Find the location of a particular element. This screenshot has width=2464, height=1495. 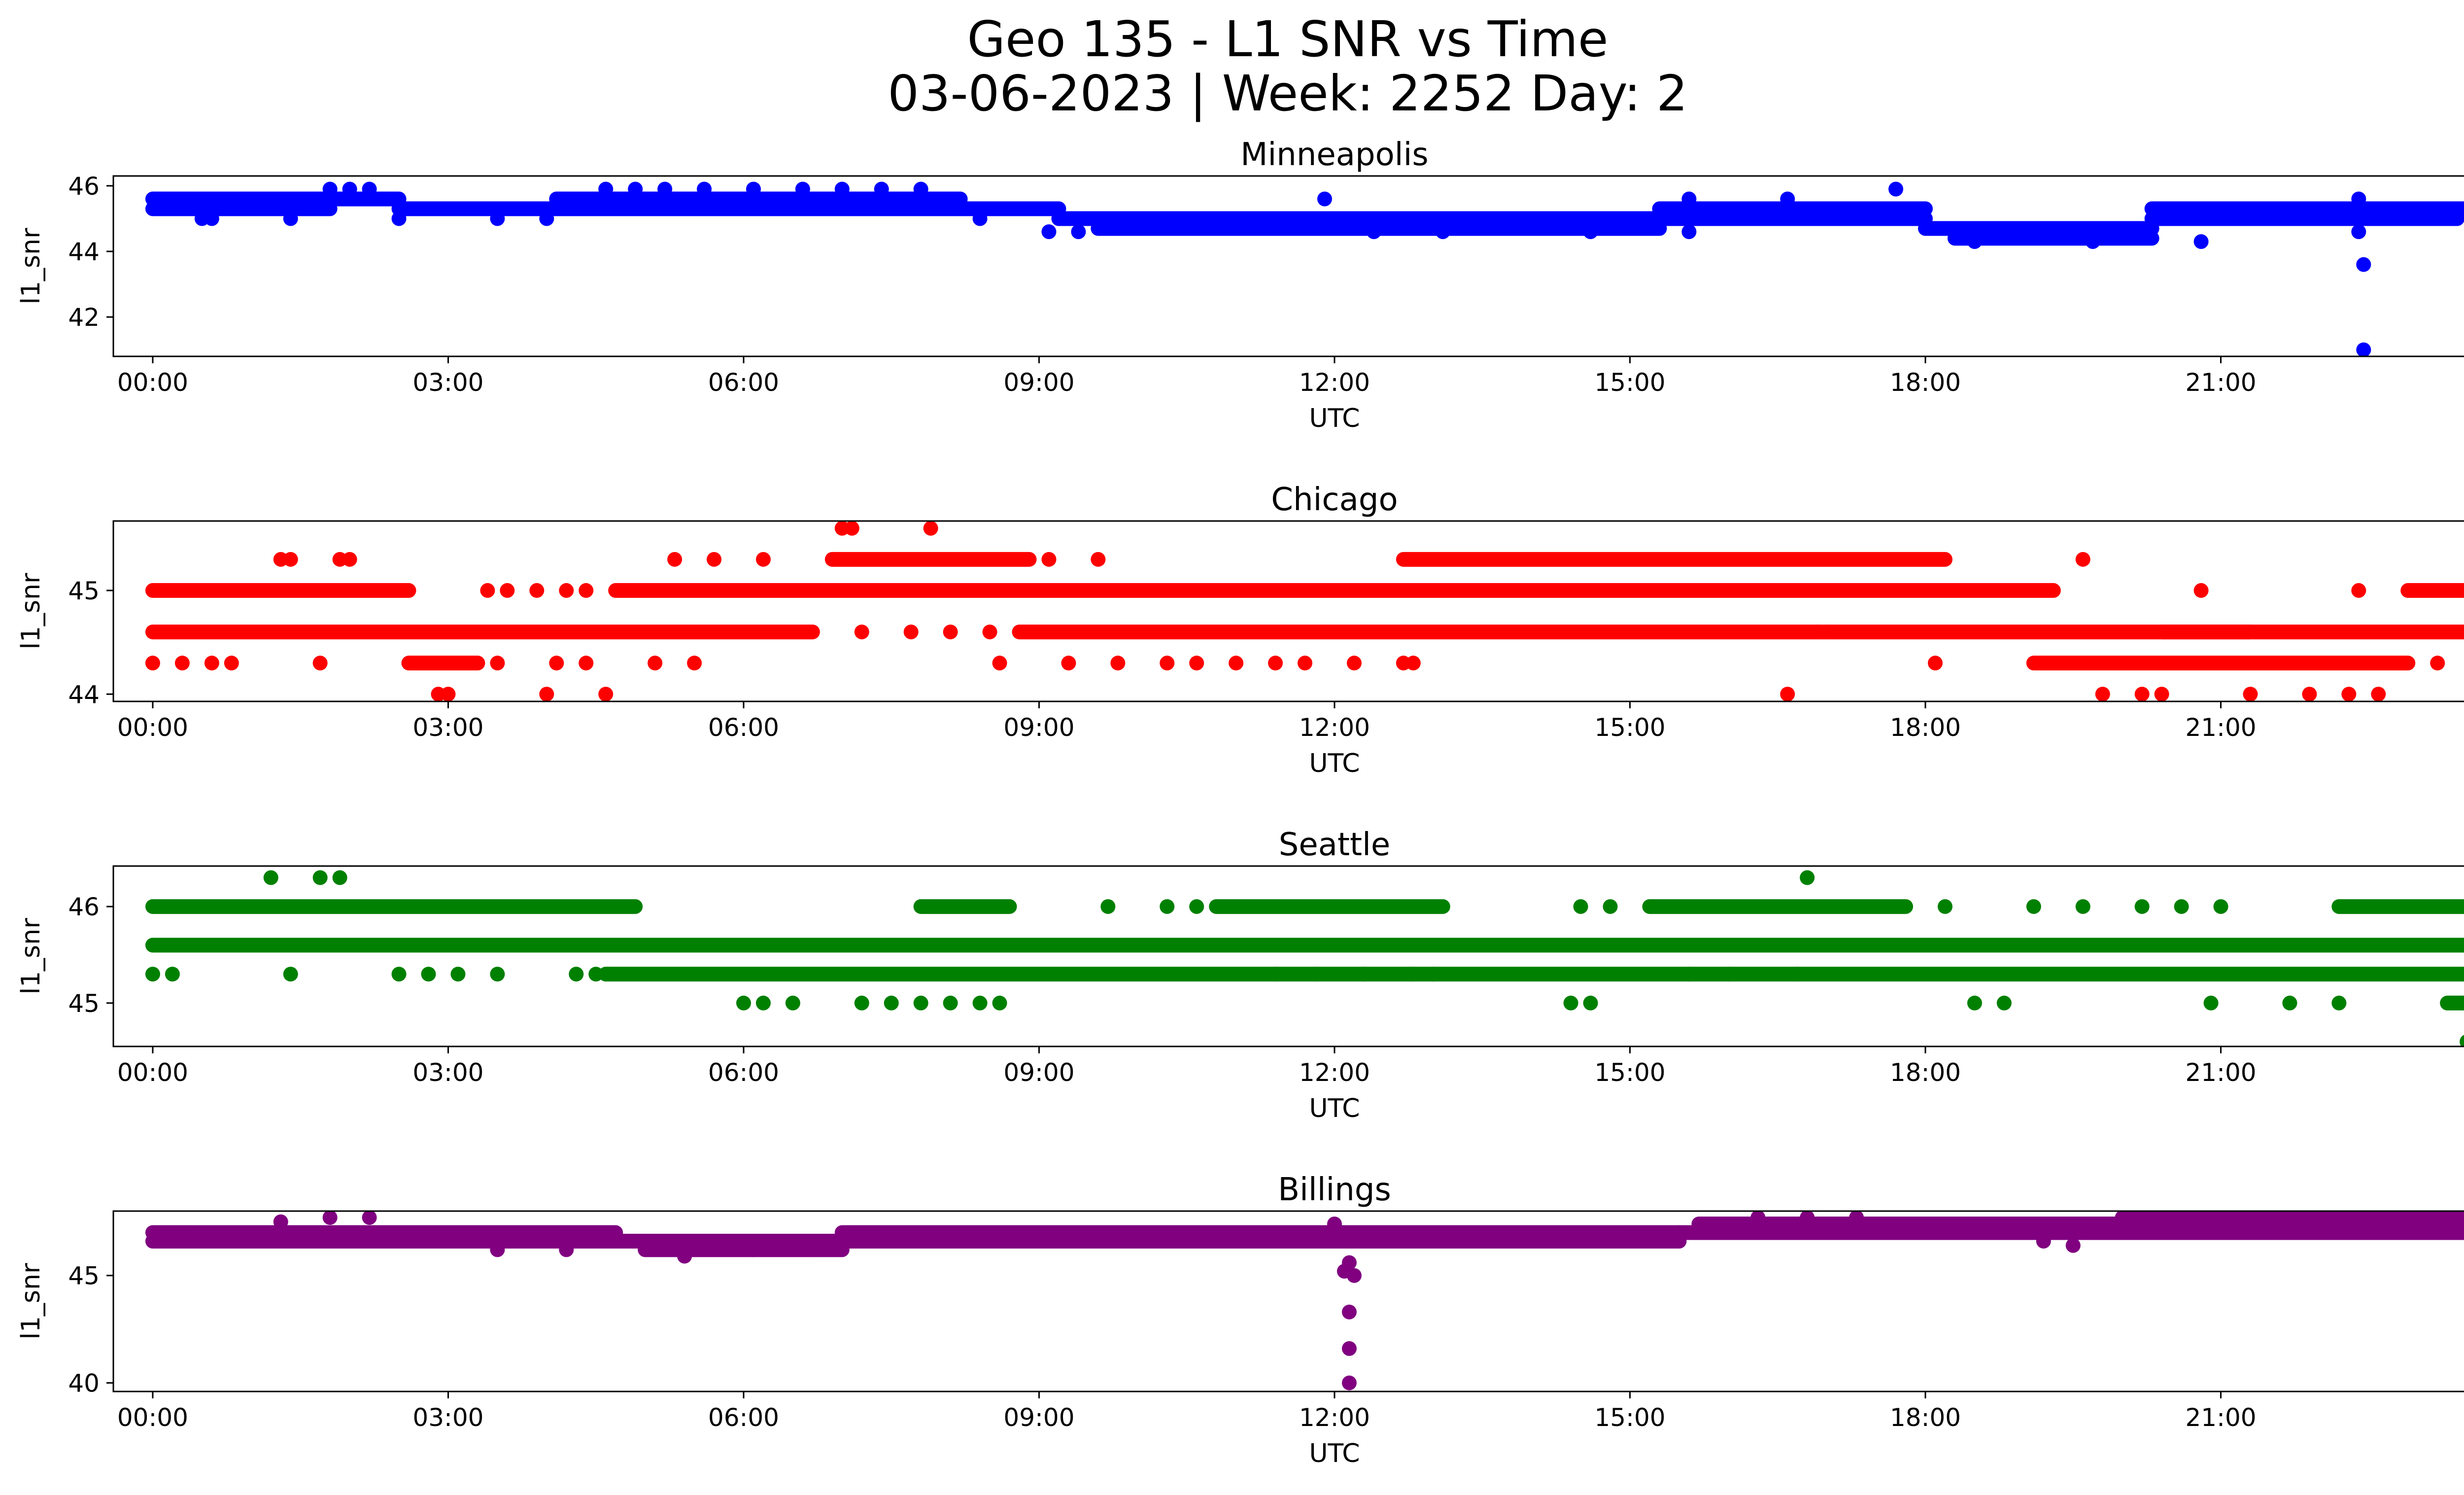

series-chicago is located at coordinates (1304, 611).